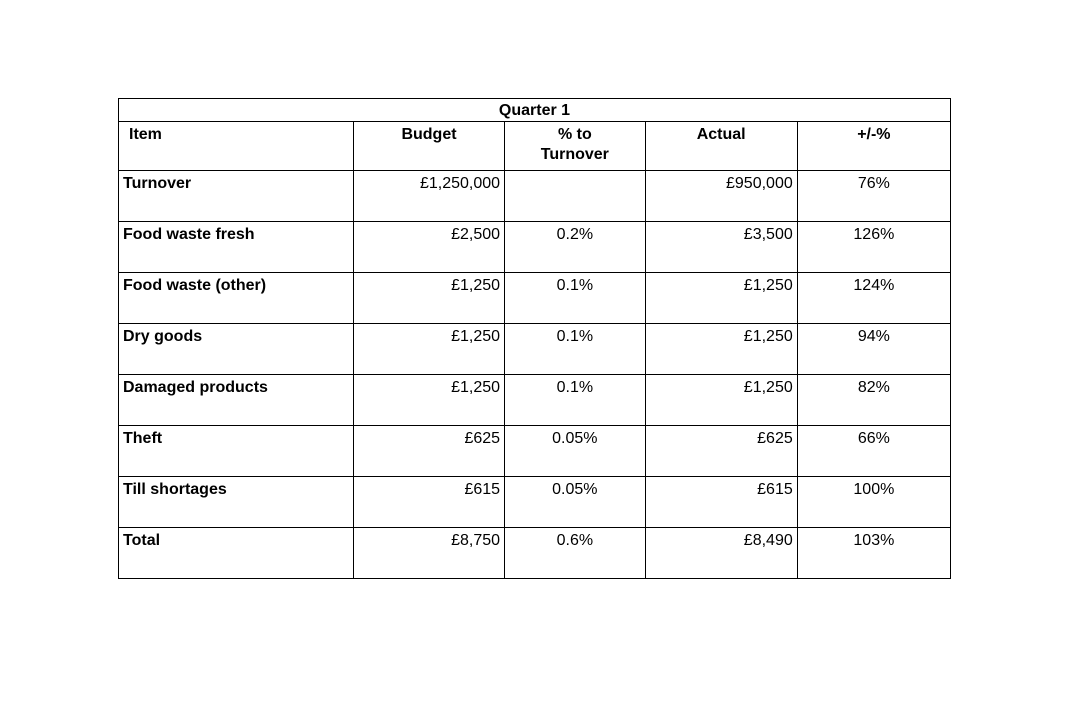 Image resolution: width=1080 pixels, height=722 pixels. I want to click on pct-to-turnover-cell: 0.6%, so click(575, 553).